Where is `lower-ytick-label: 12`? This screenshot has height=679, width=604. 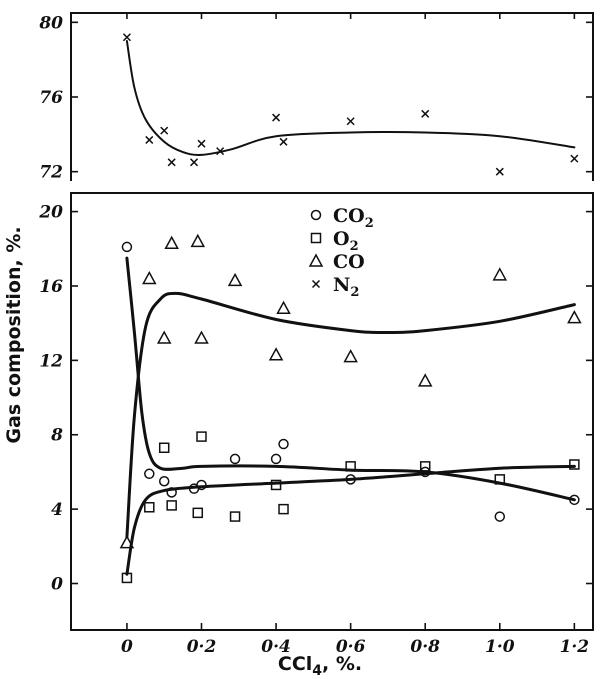
lower-ytick-label: 12 is located at coordinates (51, 361).